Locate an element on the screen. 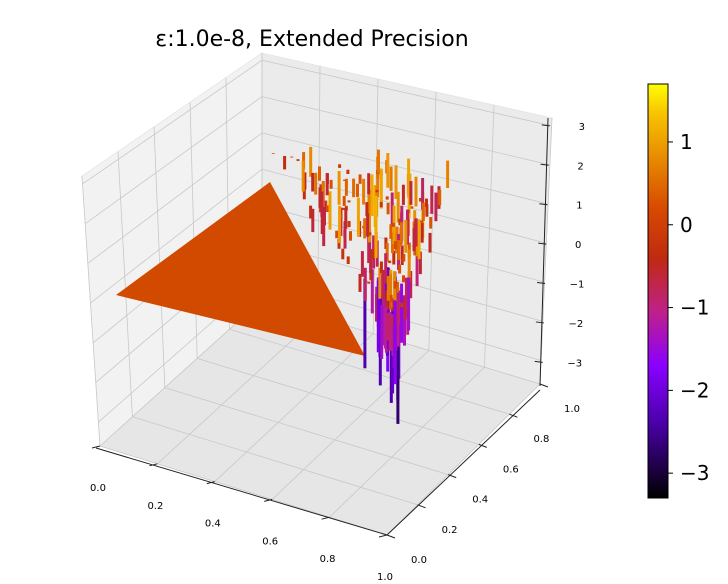 The height and width of the screenshot is (584, 728). colorbar-gradient is located at coordinates (658, 291).